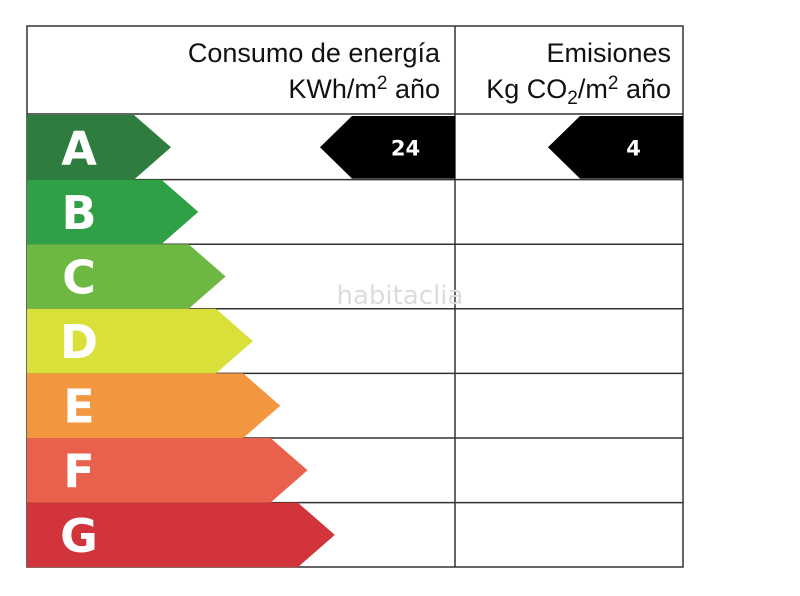  What do you see at coordinates (167, 470) in the screenshot?
I see `class-arrow-f` at bounding box center [167, 470].